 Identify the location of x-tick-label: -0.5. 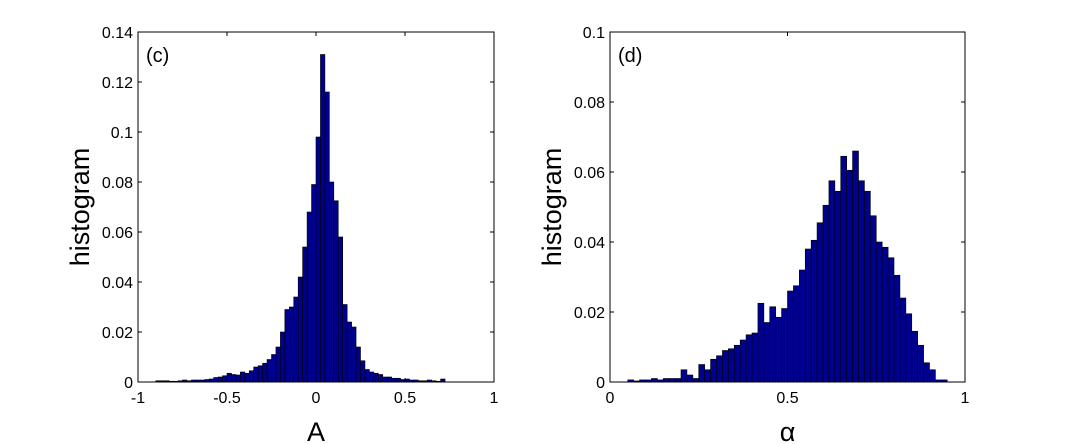
(227, 398).